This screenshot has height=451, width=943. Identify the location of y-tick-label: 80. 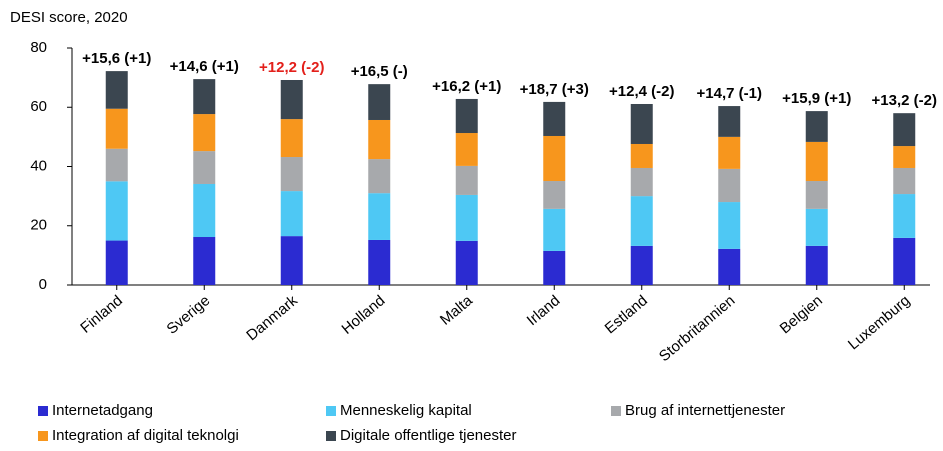
(38, 47).